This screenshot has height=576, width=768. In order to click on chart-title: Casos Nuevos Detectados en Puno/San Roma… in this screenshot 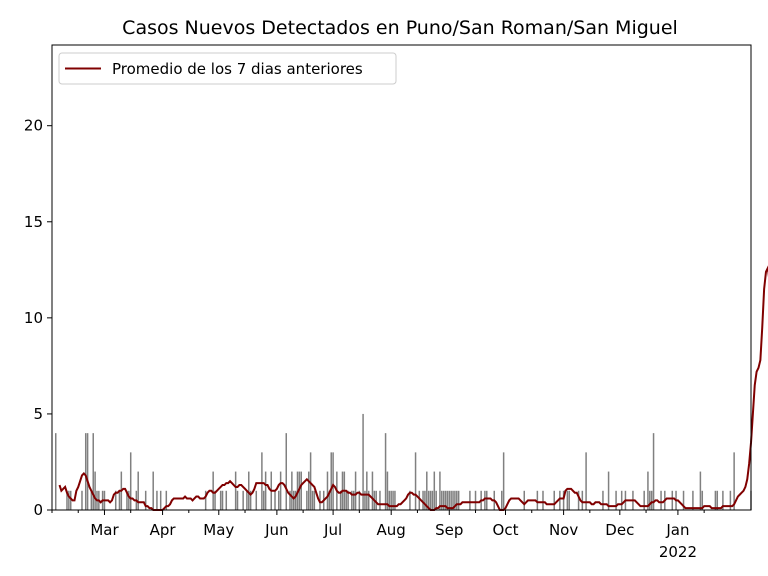, I will do `click(400, 28)`.